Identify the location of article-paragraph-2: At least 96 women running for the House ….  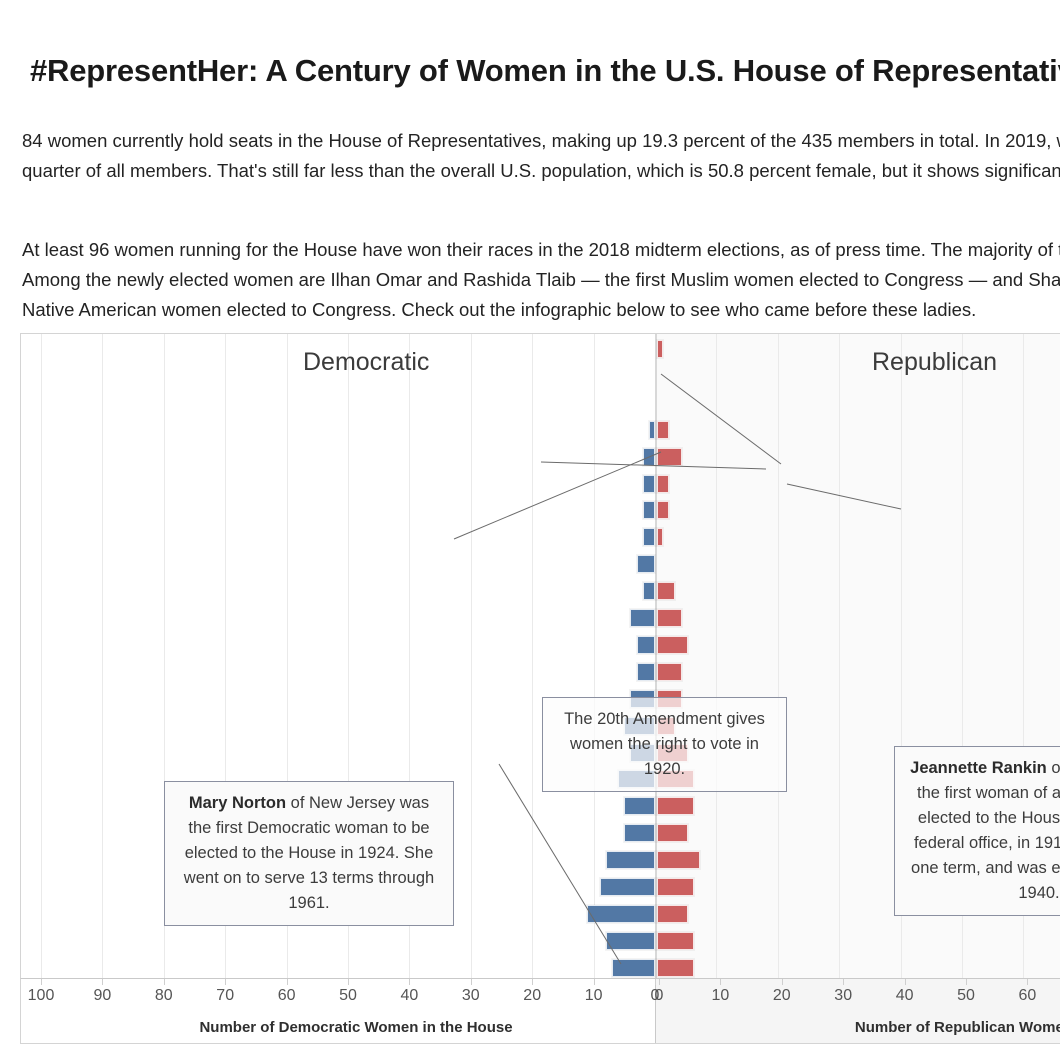
(541, 279).